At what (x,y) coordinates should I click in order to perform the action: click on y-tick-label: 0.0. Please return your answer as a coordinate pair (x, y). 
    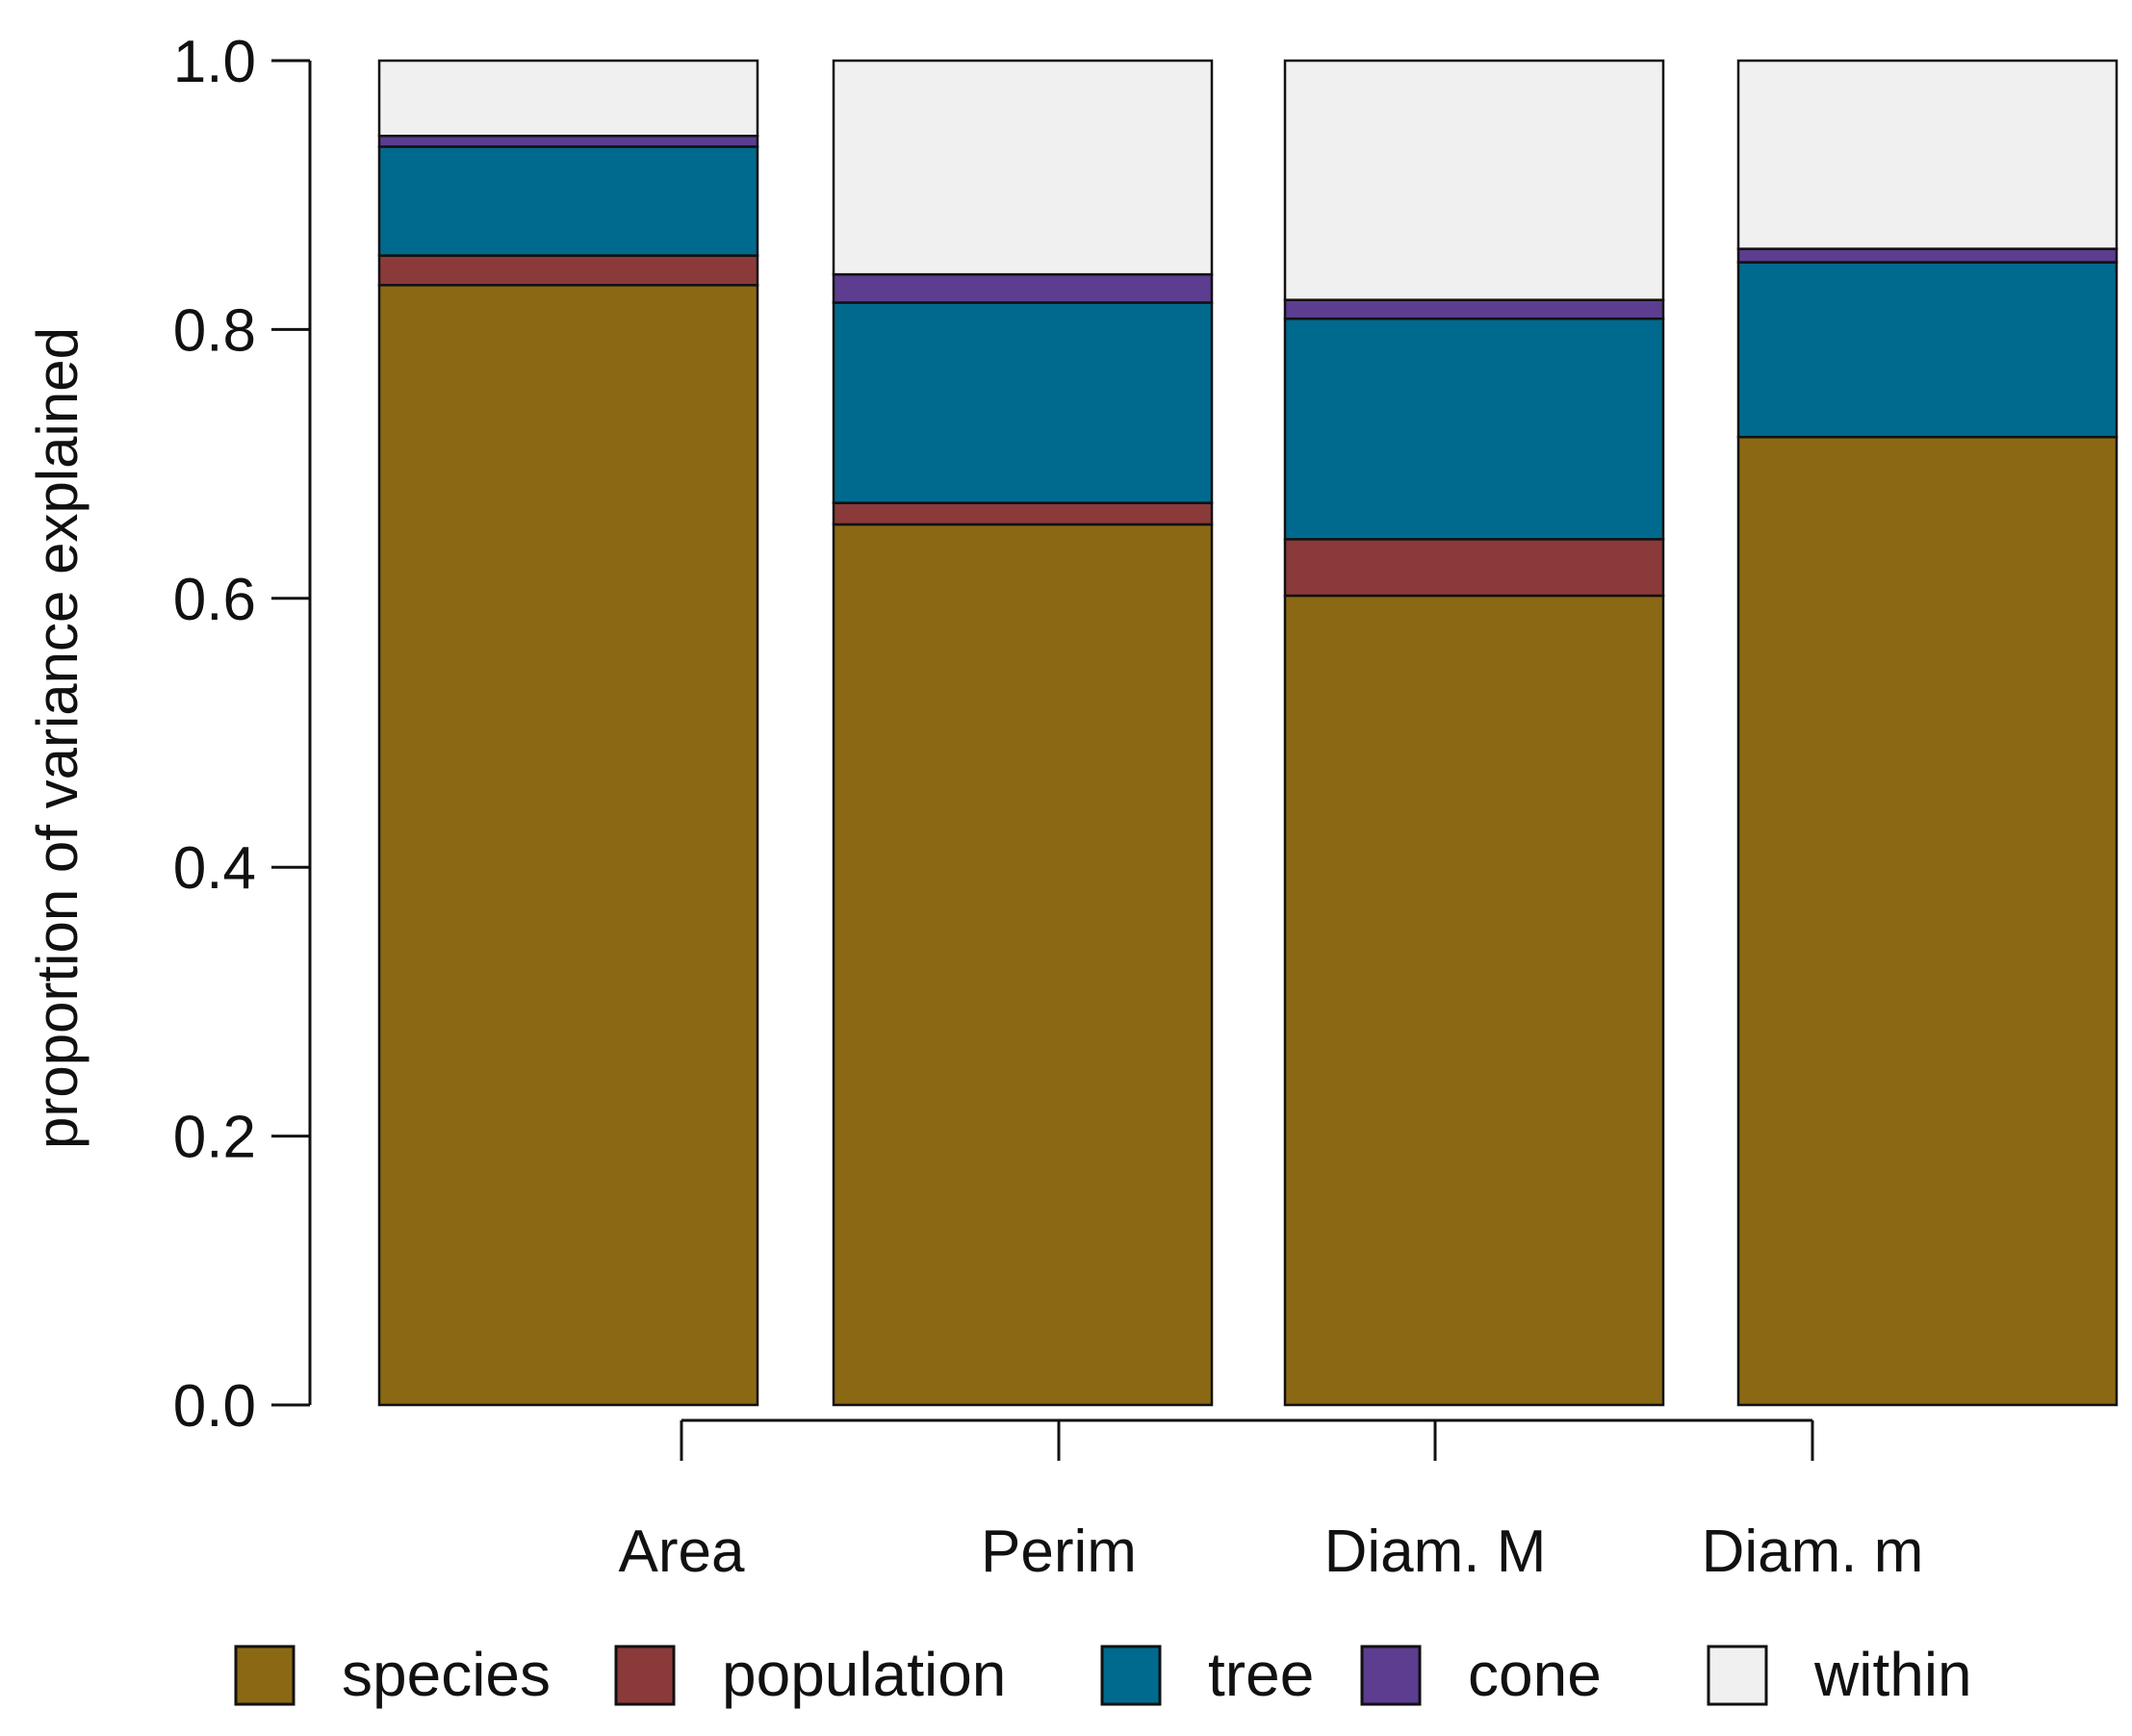
    Looking at the image, I should click on (214, 1406).